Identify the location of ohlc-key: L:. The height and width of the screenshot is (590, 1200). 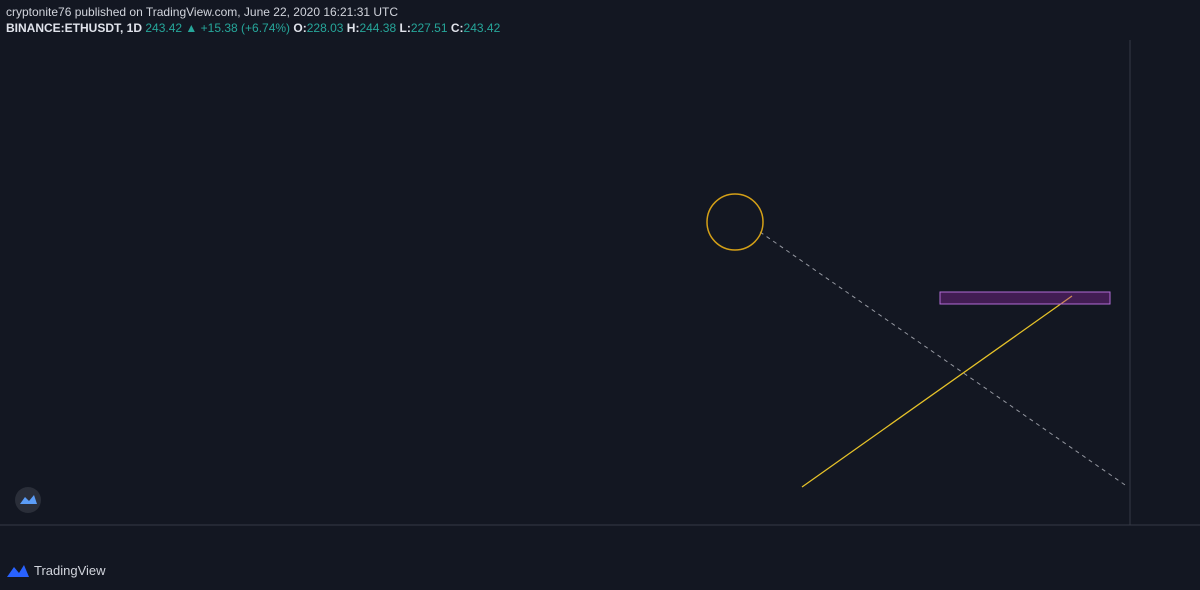
(405, 28).